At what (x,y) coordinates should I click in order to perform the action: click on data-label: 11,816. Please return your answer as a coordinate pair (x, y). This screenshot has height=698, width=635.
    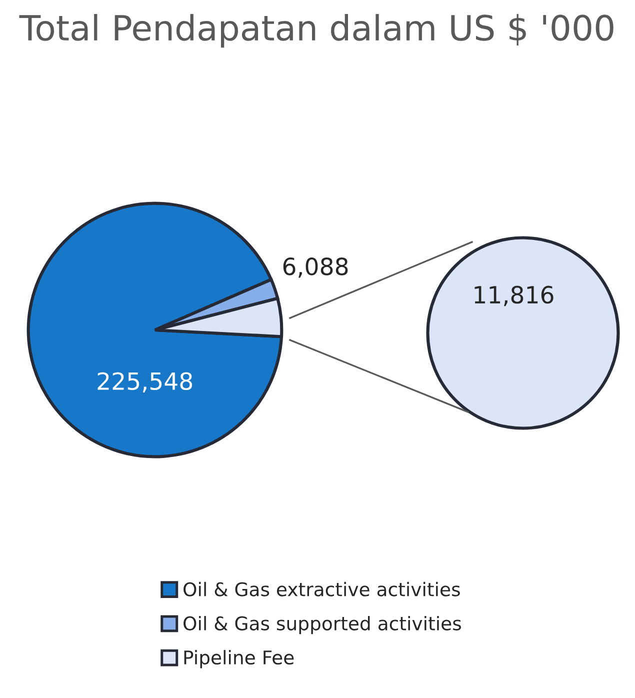
    Looking at the image, I should click on (514, 296).